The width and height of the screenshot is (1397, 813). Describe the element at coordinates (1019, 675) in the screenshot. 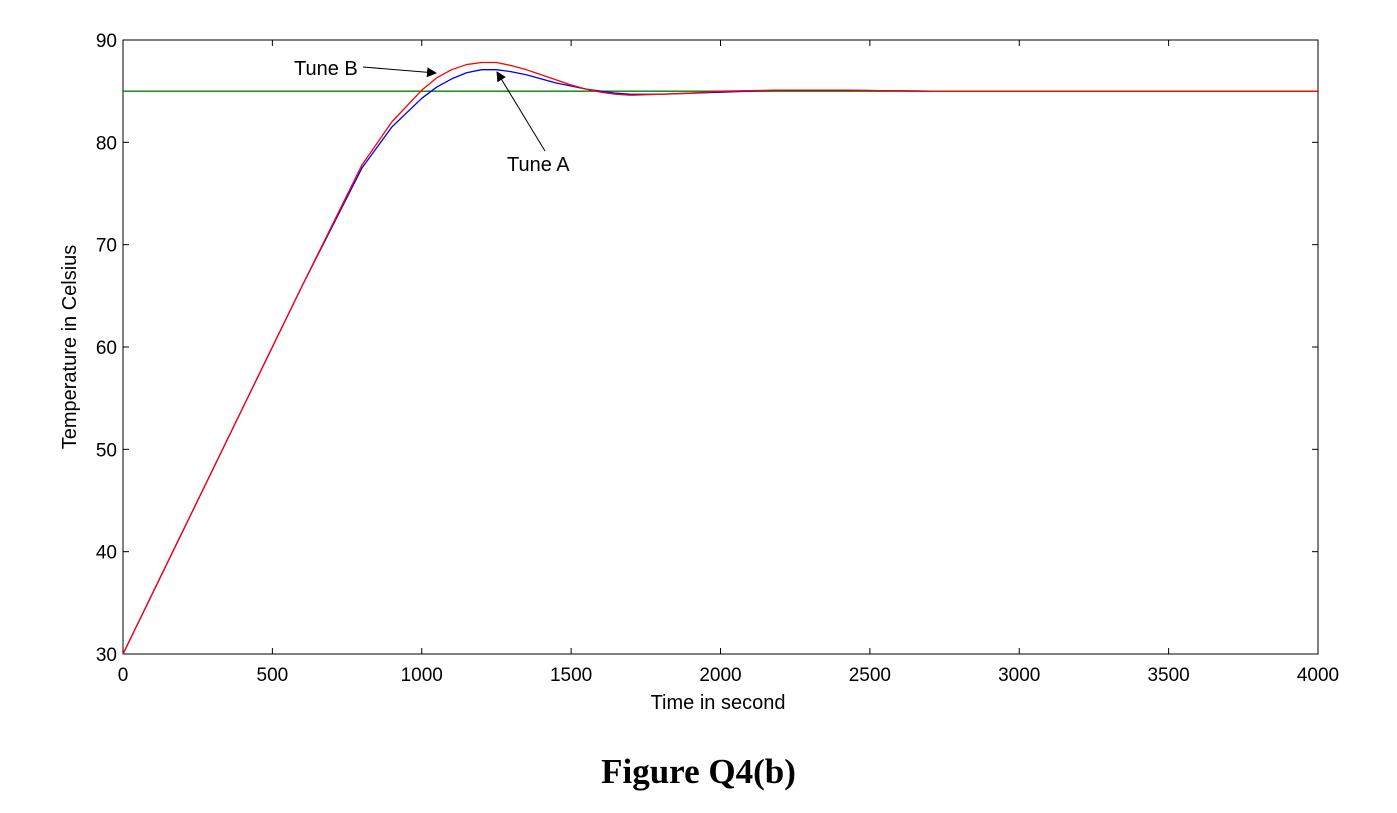

I see `x-tick-label: 3000` at that location.